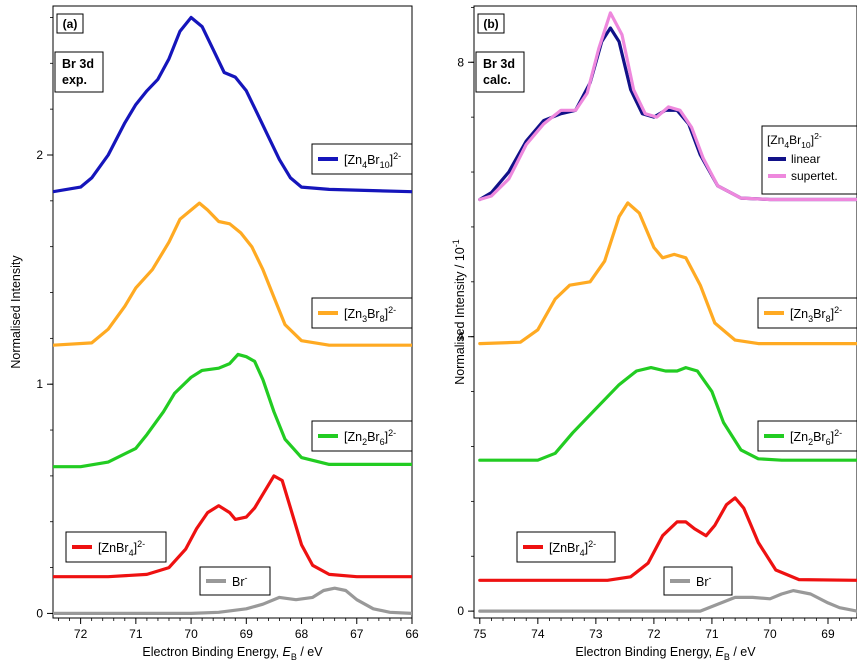  I want to click on x-tick-label: 67, so click(357, 634).